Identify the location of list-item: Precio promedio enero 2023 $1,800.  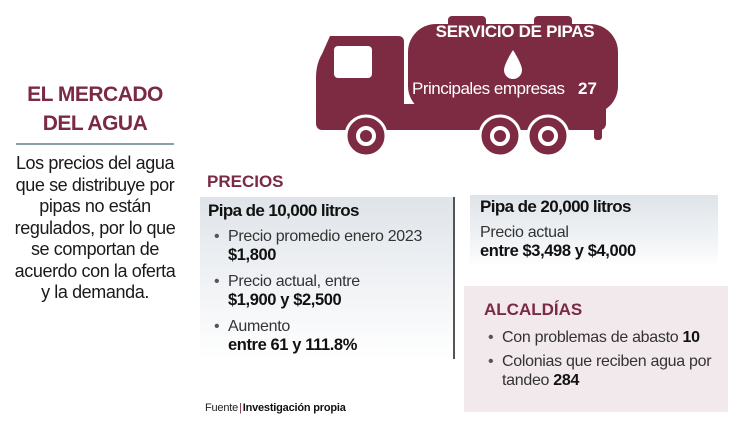
(317, 246).